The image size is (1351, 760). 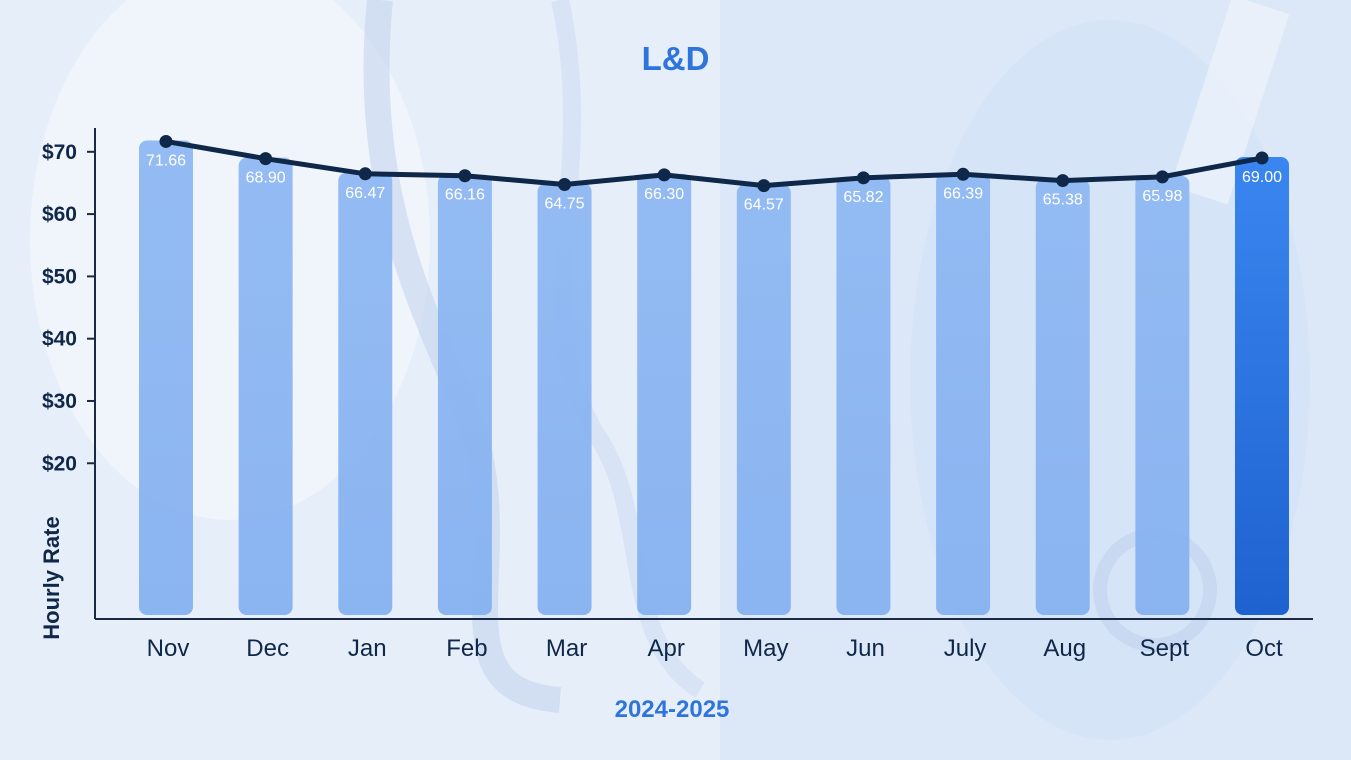 What do you see at coordinates (764, 186) in the screenshot?
I see `line-point-may` at bounding box center [764, 186].